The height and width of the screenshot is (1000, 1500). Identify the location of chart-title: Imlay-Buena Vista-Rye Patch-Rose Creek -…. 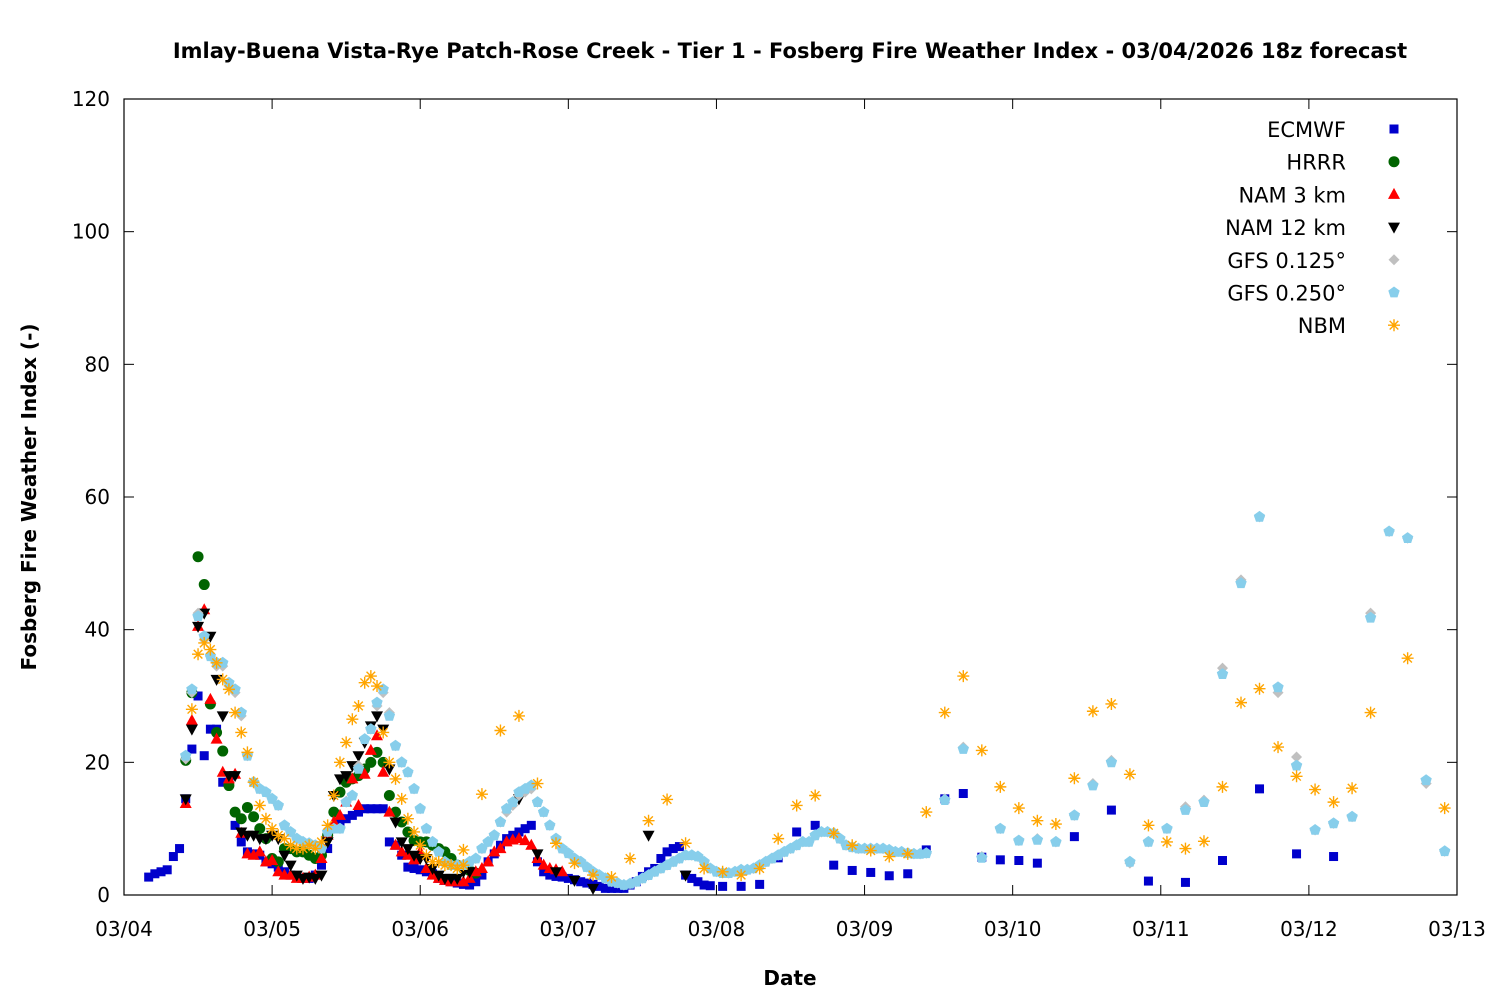
(790, 51).